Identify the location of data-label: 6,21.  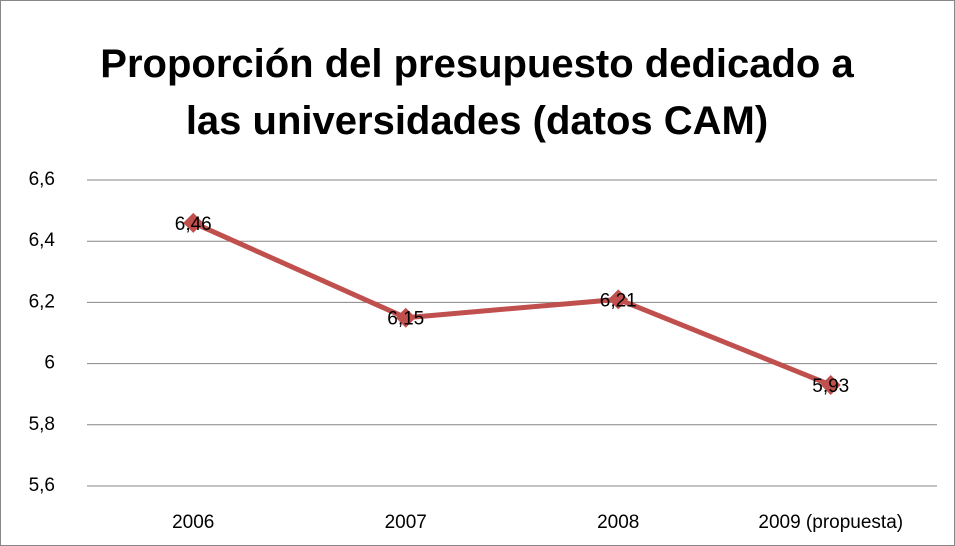
(618, 300).